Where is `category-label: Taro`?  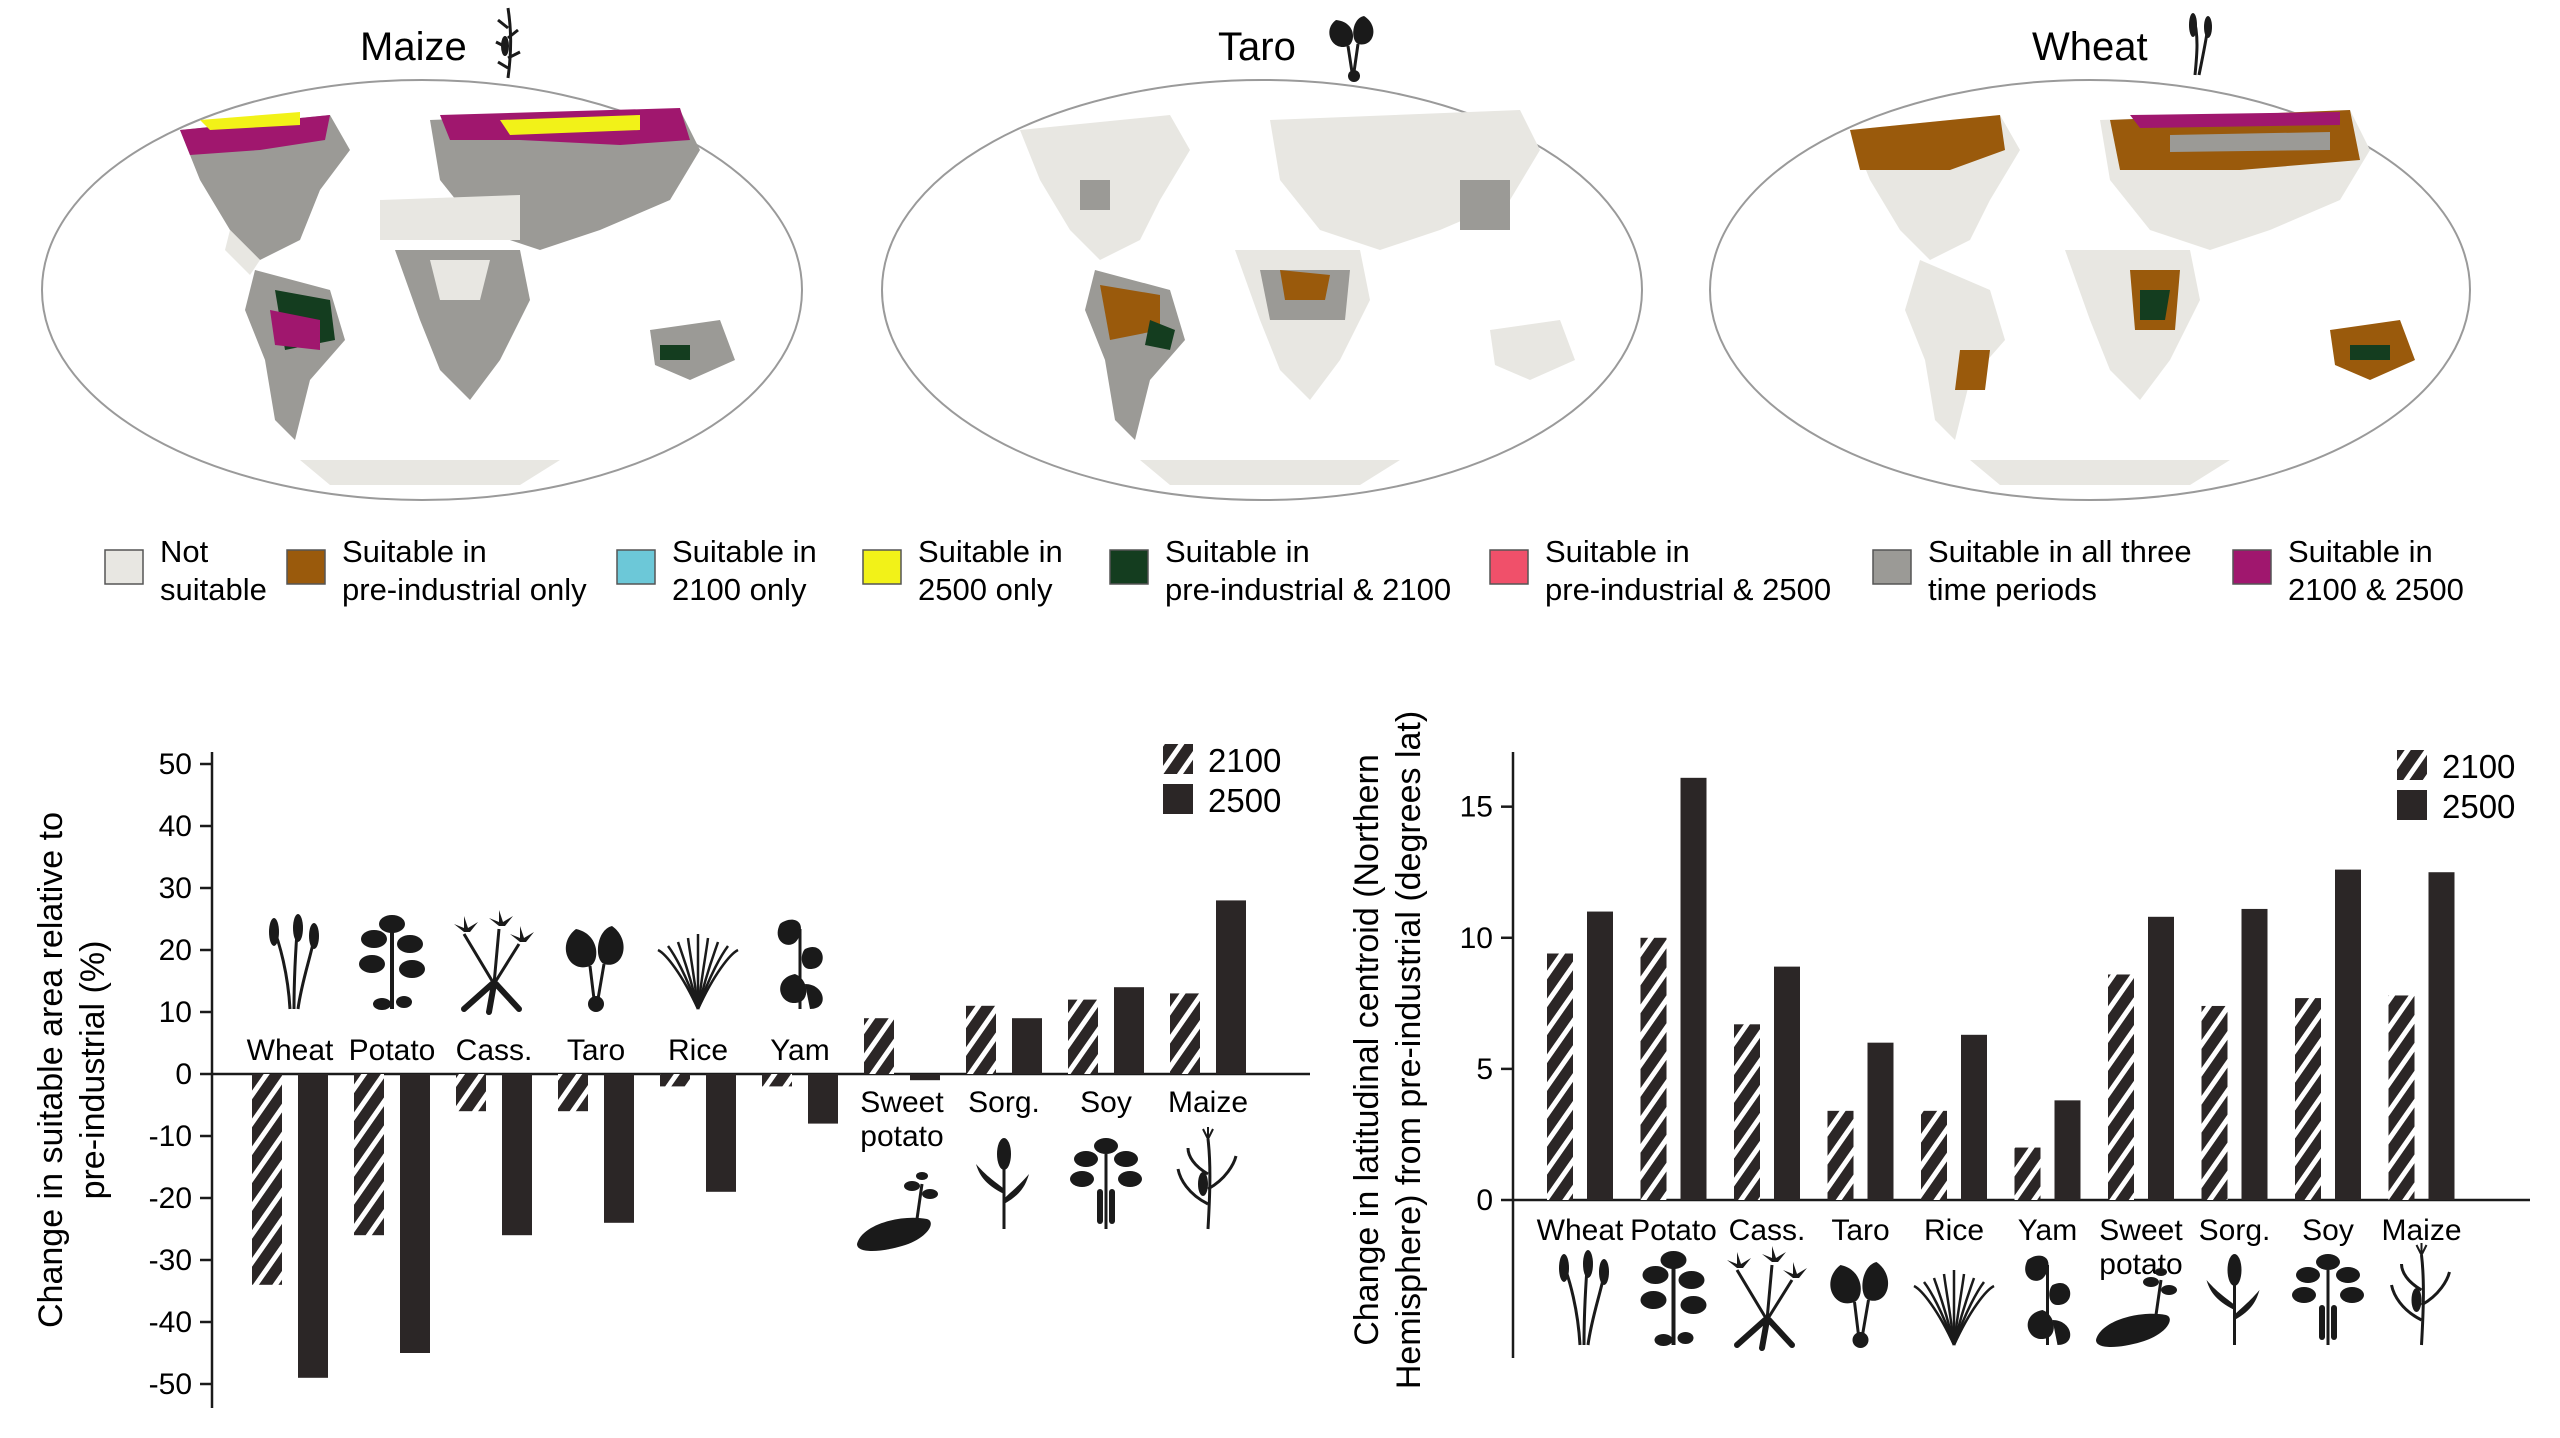
category-label: Taro is located at coordinates (596, 1050).